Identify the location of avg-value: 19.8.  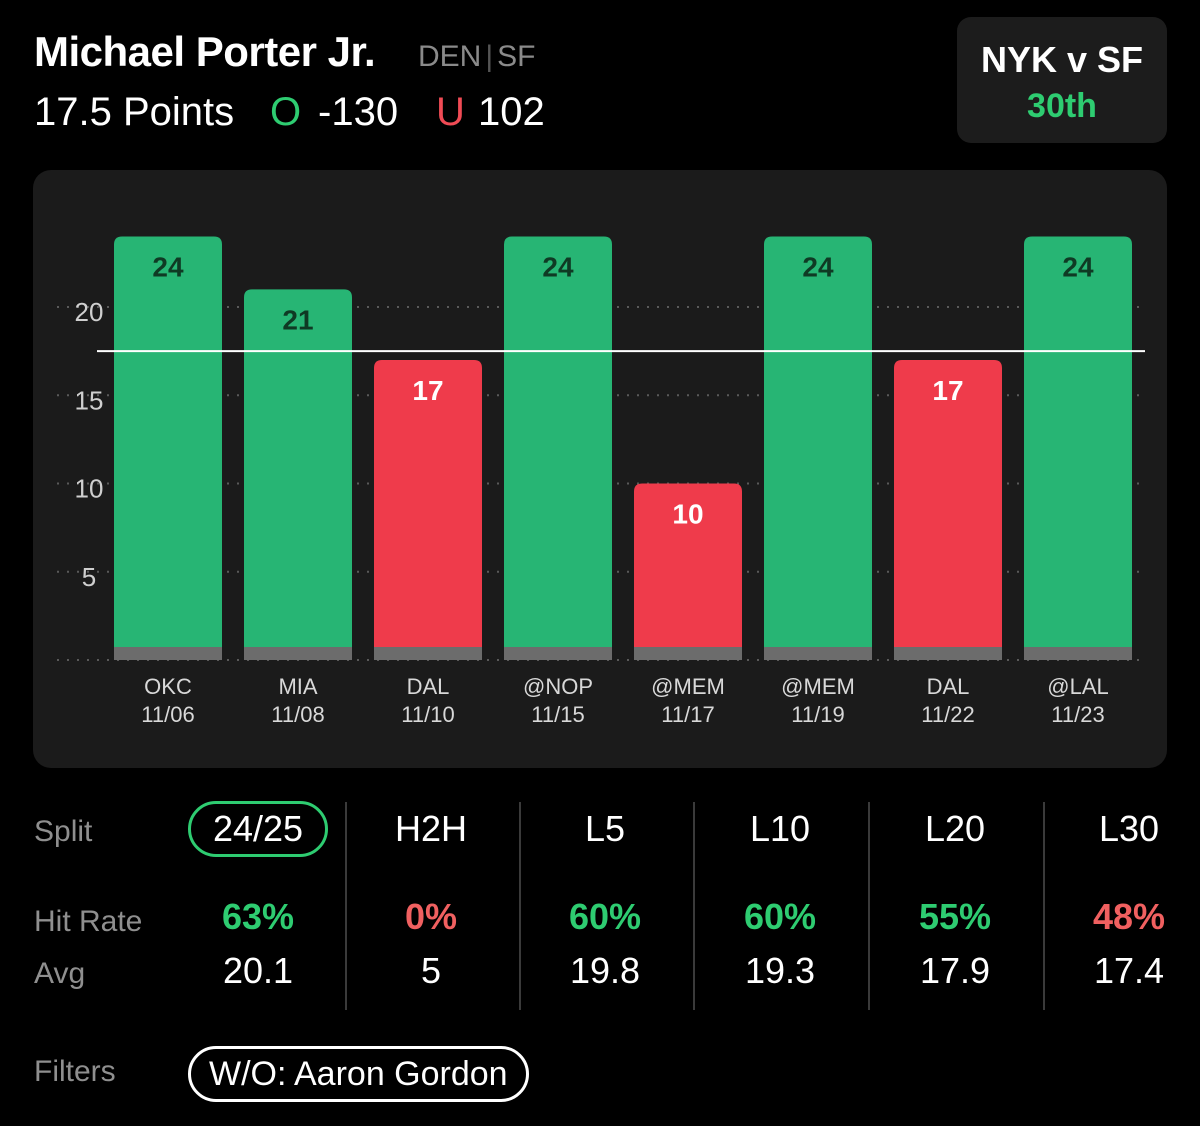
(605, 970).